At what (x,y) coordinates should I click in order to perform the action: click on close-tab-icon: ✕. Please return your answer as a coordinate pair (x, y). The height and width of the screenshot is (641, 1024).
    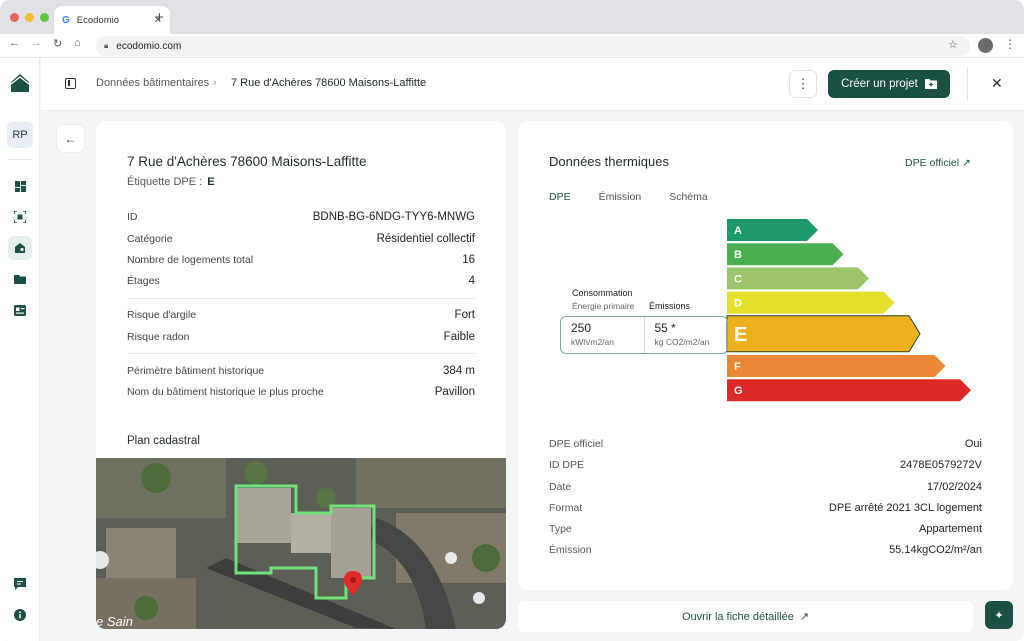
    Looking at the image, I should click on (157, 20).